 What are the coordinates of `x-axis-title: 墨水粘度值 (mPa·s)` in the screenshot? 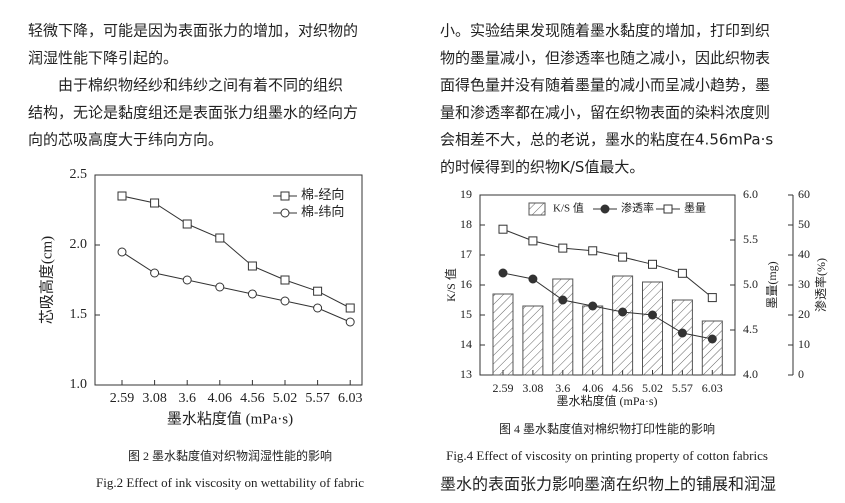 It's located at (230, 418).